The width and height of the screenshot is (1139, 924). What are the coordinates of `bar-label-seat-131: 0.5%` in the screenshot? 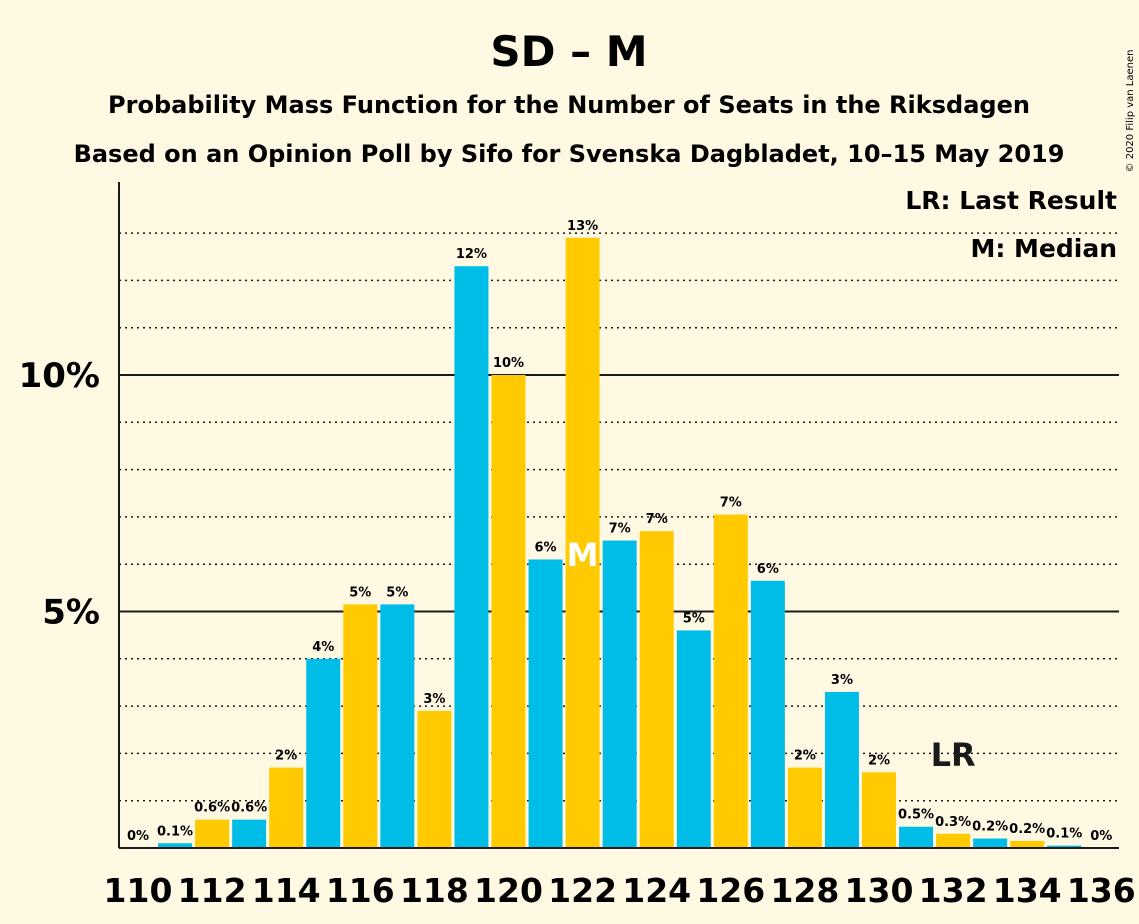 It's located at (916, 815).